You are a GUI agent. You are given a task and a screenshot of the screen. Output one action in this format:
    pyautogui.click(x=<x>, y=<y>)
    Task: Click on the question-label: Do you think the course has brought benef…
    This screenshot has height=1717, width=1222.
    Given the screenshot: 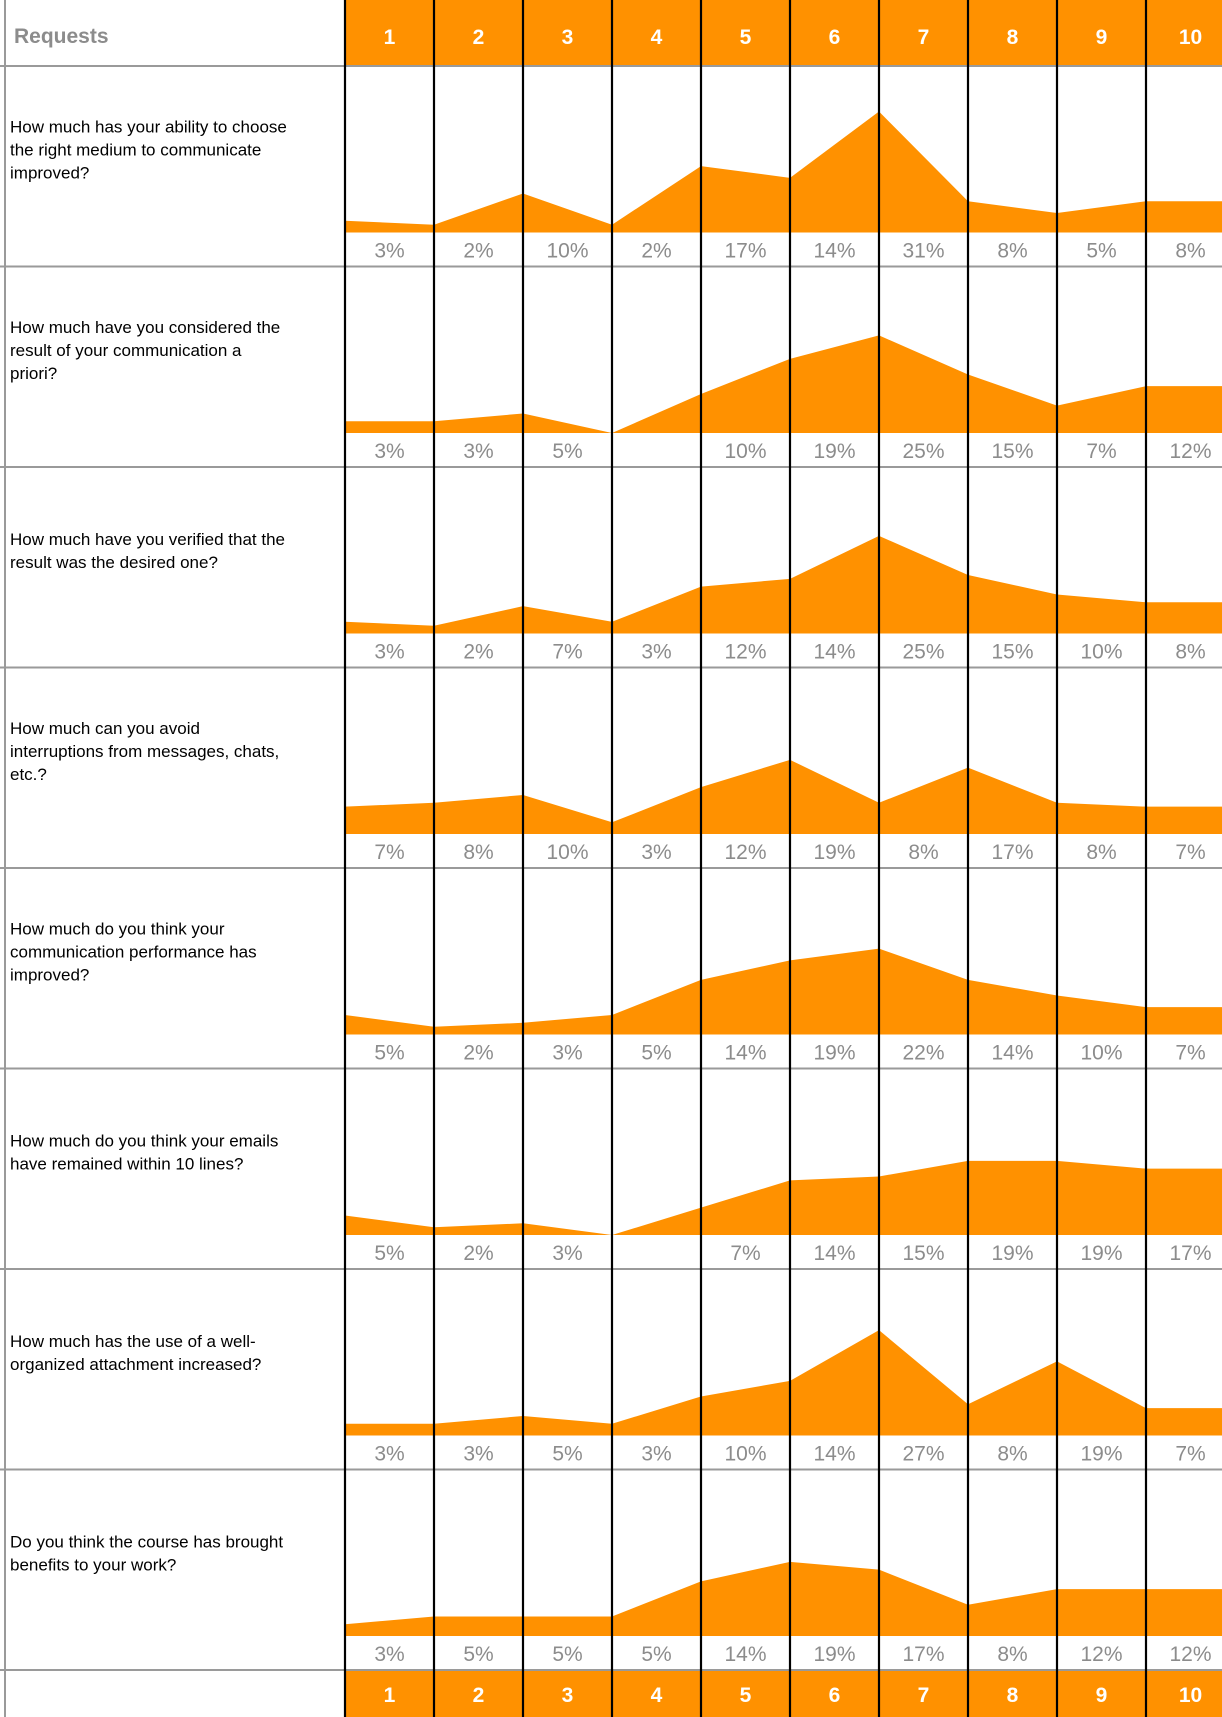 What is the action you would take?
    pyautogui.click(x=146, y=1553)
    